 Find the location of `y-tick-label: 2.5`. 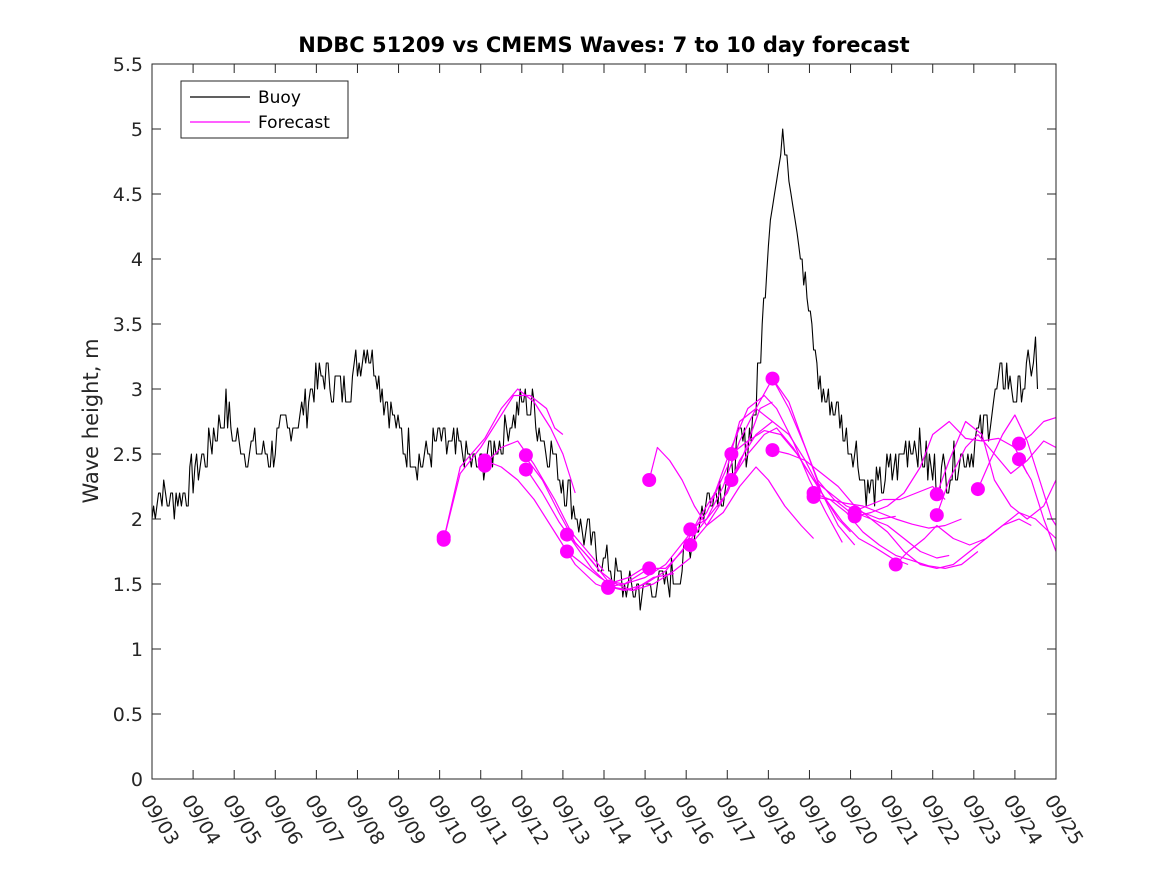

y-tick-label: 2.5 is located at coordinates (128, 455).